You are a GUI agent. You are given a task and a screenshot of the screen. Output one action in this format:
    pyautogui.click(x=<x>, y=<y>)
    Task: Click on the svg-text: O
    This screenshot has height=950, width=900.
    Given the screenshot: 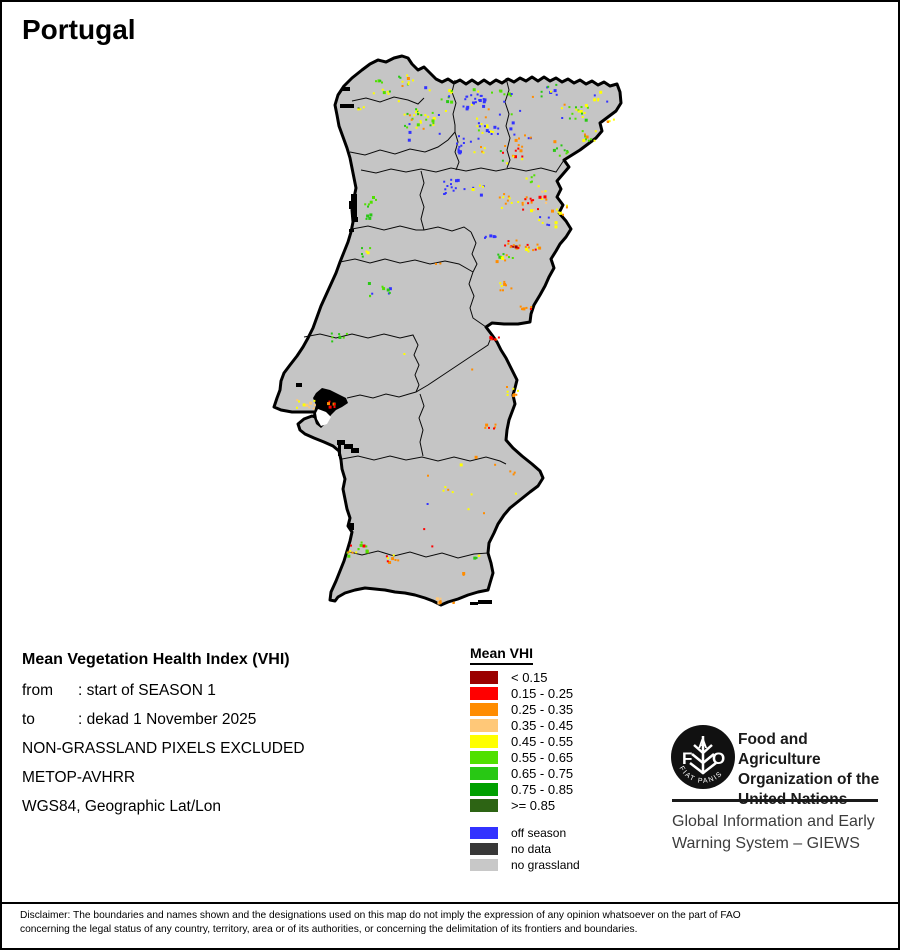 What is the action you would take?
    pyautogui.click(x=718, y=758)
    